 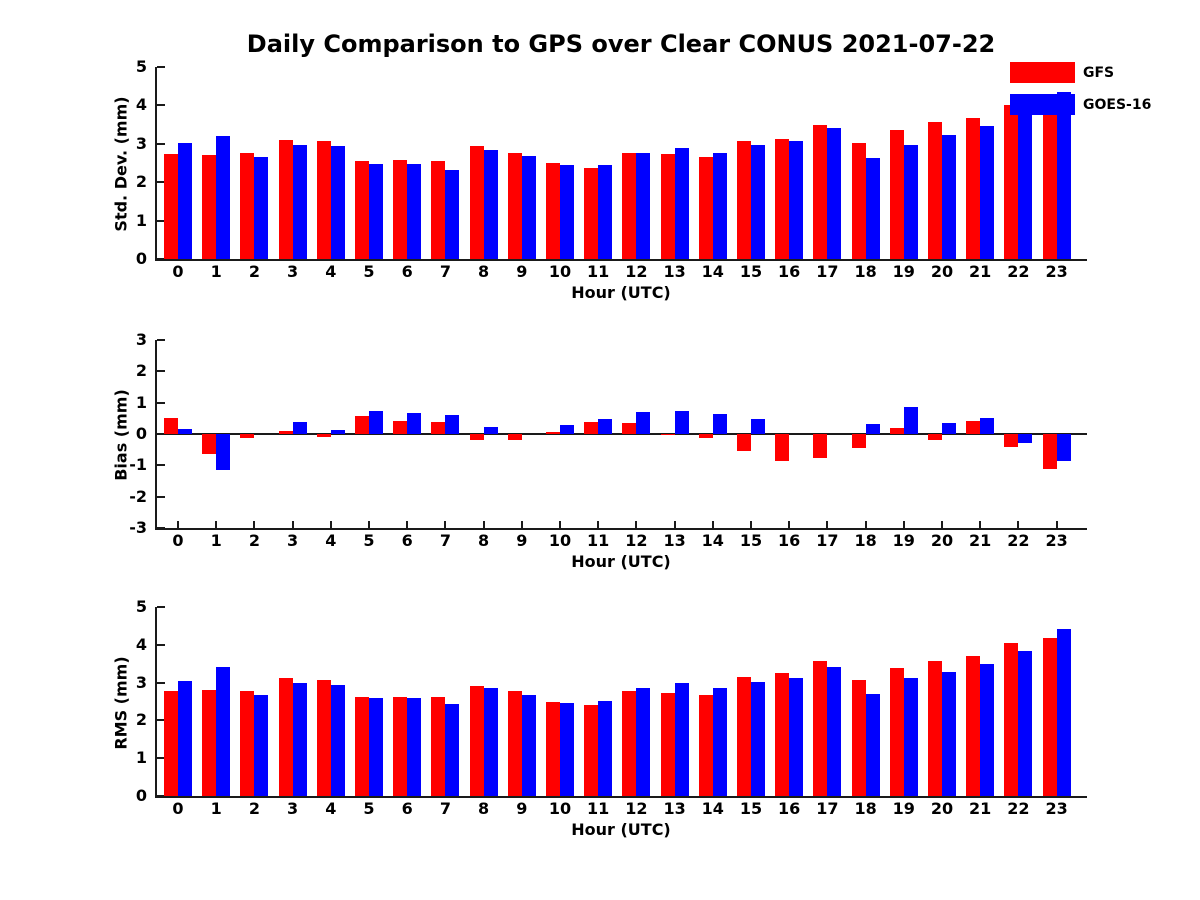 What do you see at coordinates (980, 271) in the screenshot?
I see `x-tick-label: 21` at bounding box center [980, 271].